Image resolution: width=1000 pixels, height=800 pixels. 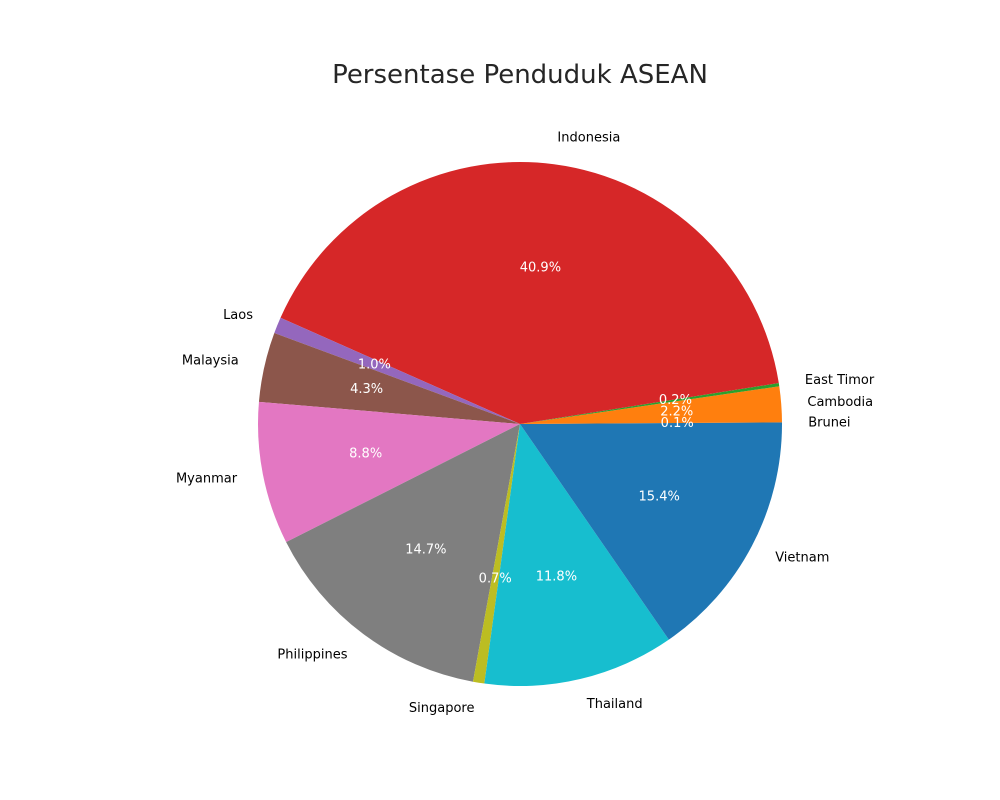 What do you see at coordinates (540, 268) in the screenshot?
I see `pct-label-indonesia: 40.9%` at bounding box center [540, 268].